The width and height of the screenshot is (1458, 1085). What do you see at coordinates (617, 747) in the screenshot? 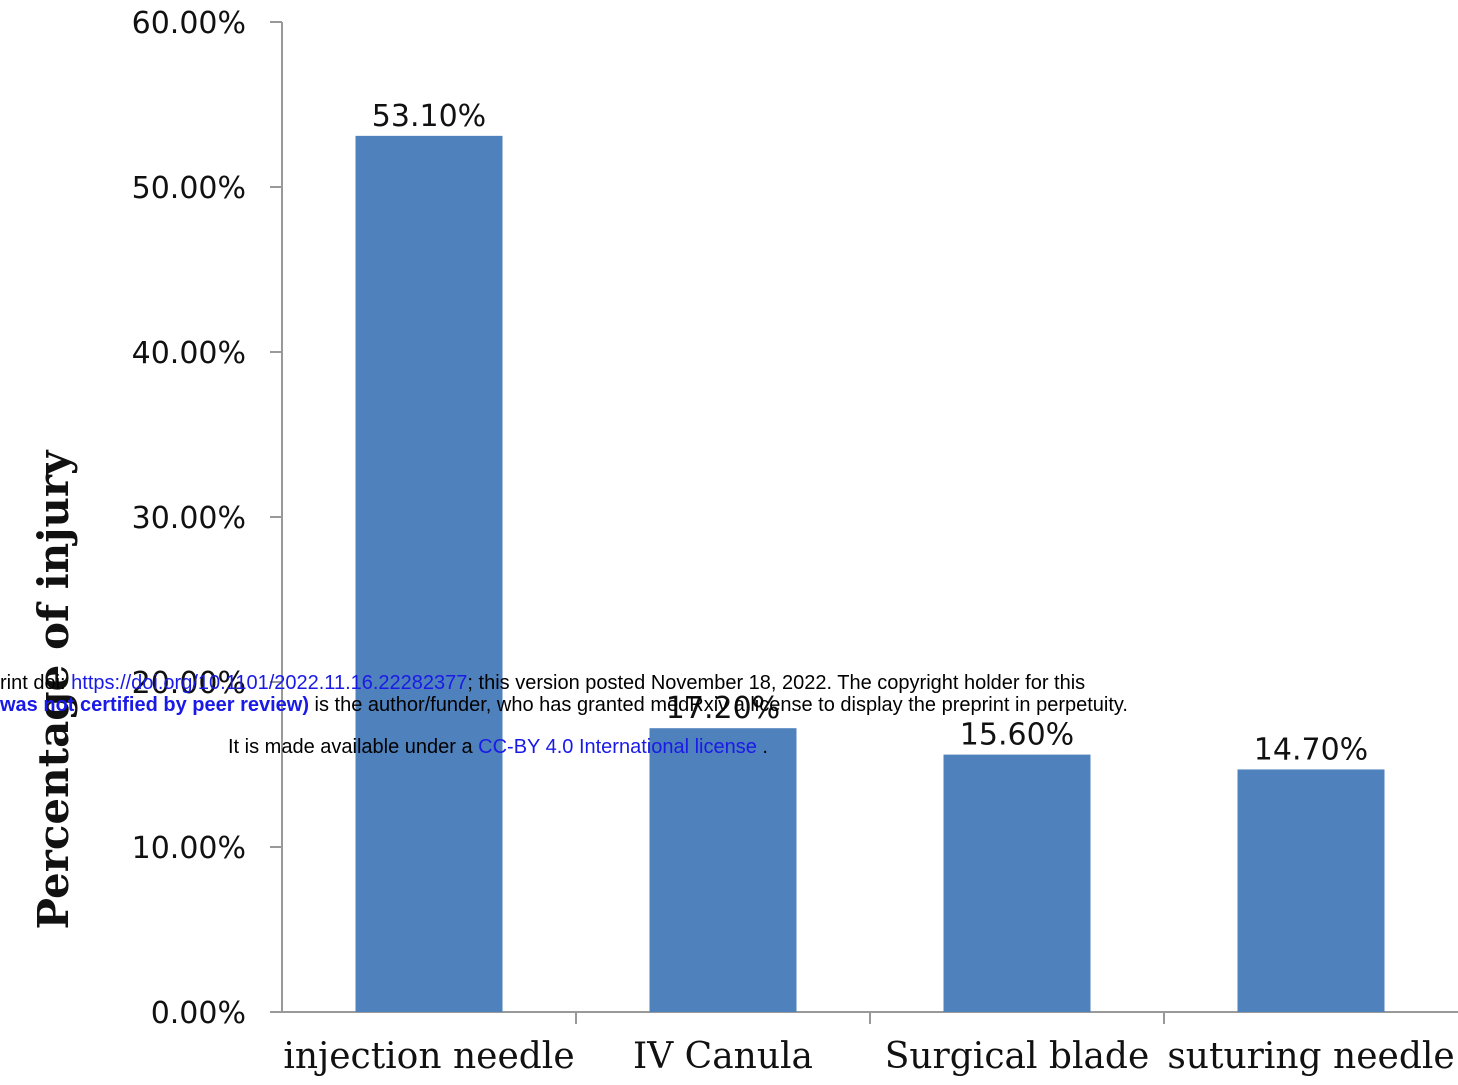
I see `cc-license-link: CC-BY 4.0 International license` at bounding box center [617, 747].